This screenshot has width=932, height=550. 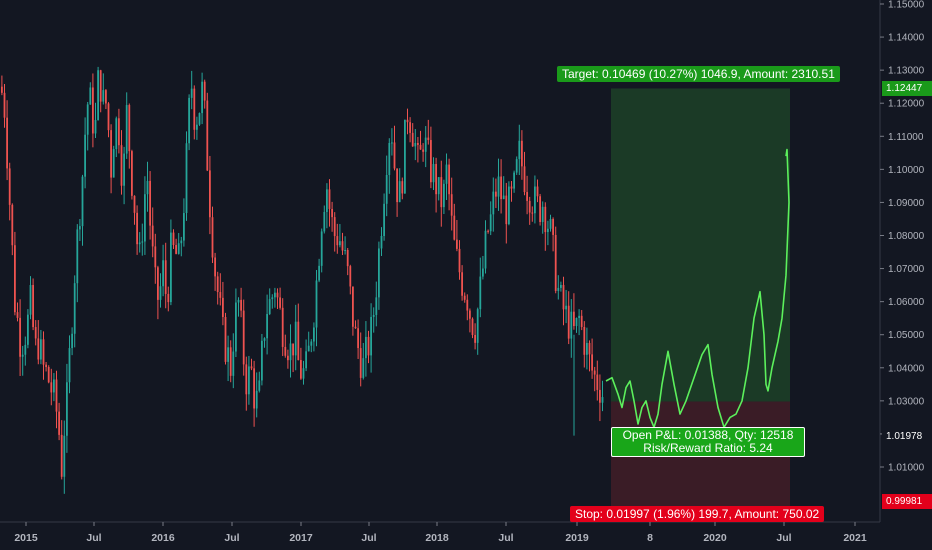 I want to click on open-pnl-text: Open P&L: 0.01388, Qty: 12518, so click(x=708, y=435).